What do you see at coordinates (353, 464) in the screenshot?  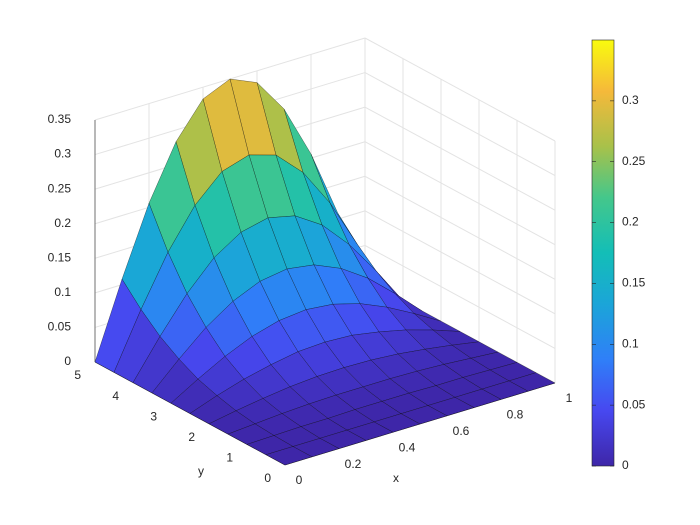 I see `x-tick-label: 0.2` at bounding box center [353, 464].